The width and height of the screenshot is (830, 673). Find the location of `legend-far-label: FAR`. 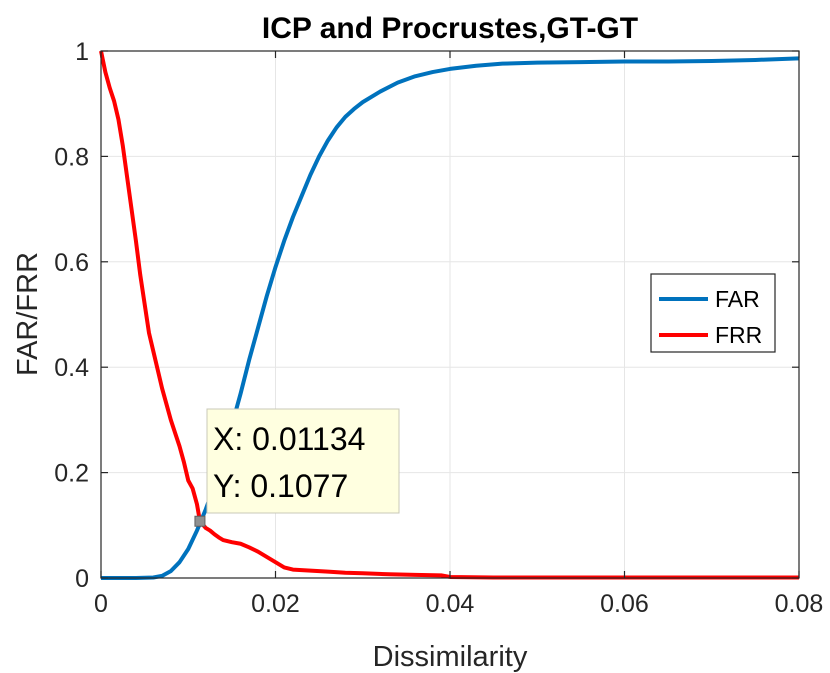

legend-far-label: FAR is located at coordinates (737, 299).